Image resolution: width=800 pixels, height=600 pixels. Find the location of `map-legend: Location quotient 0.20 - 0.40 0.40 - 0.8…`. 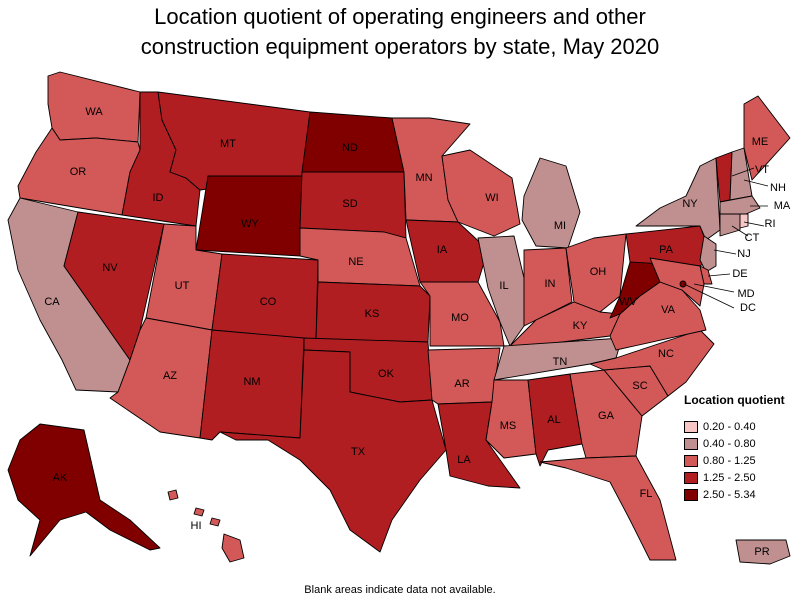

map-legend: Location quotient 0.20 - 0.40 0.40 - 0.8… is located at coordinates (734, 448).